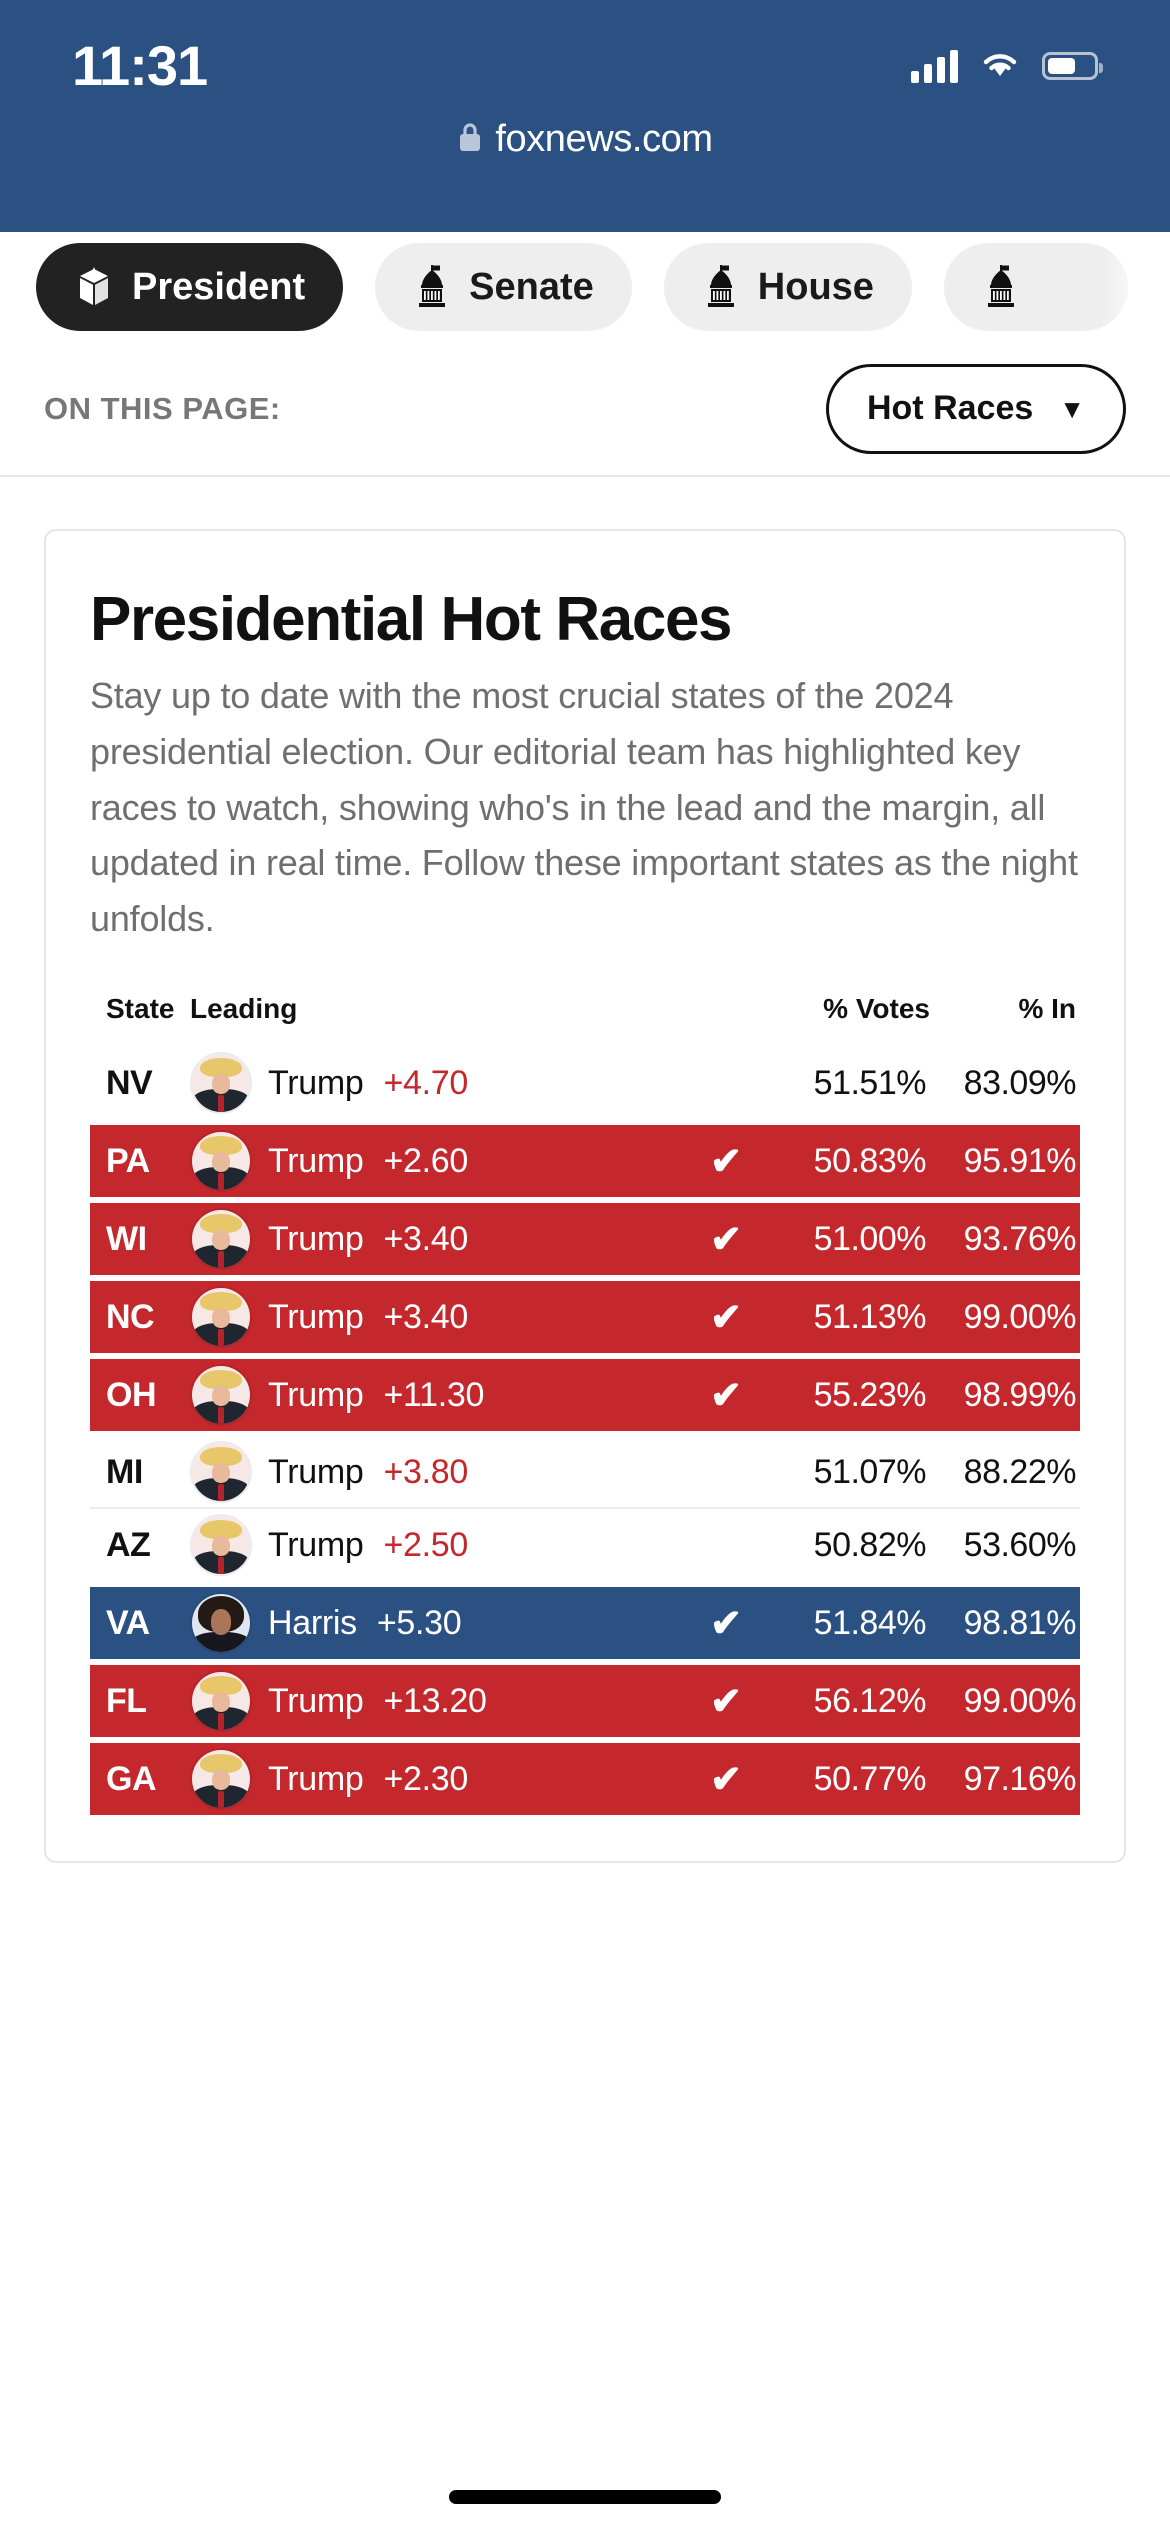  What do you see at coordinates (1020, 1622) in the screenshot?
I see `row-reporting-percent: 98.81%` at bounding box center [1020, 1622].